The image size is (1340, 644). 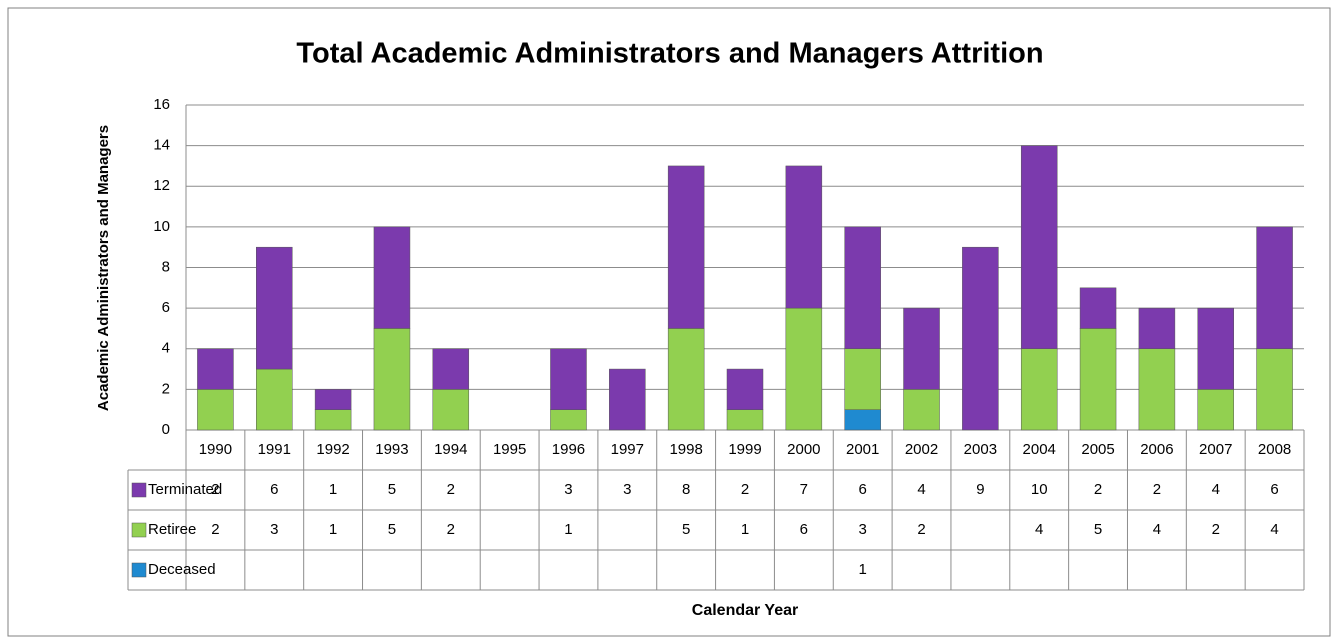 I want to click on y-tick-label: 2, so click(x=166, y=388).